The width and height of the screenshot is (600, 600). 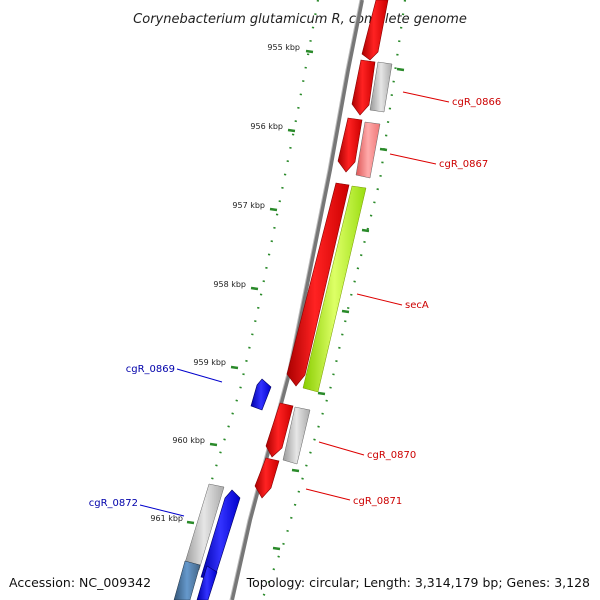 I want to click on cds-features, so click(x=337, y=263).